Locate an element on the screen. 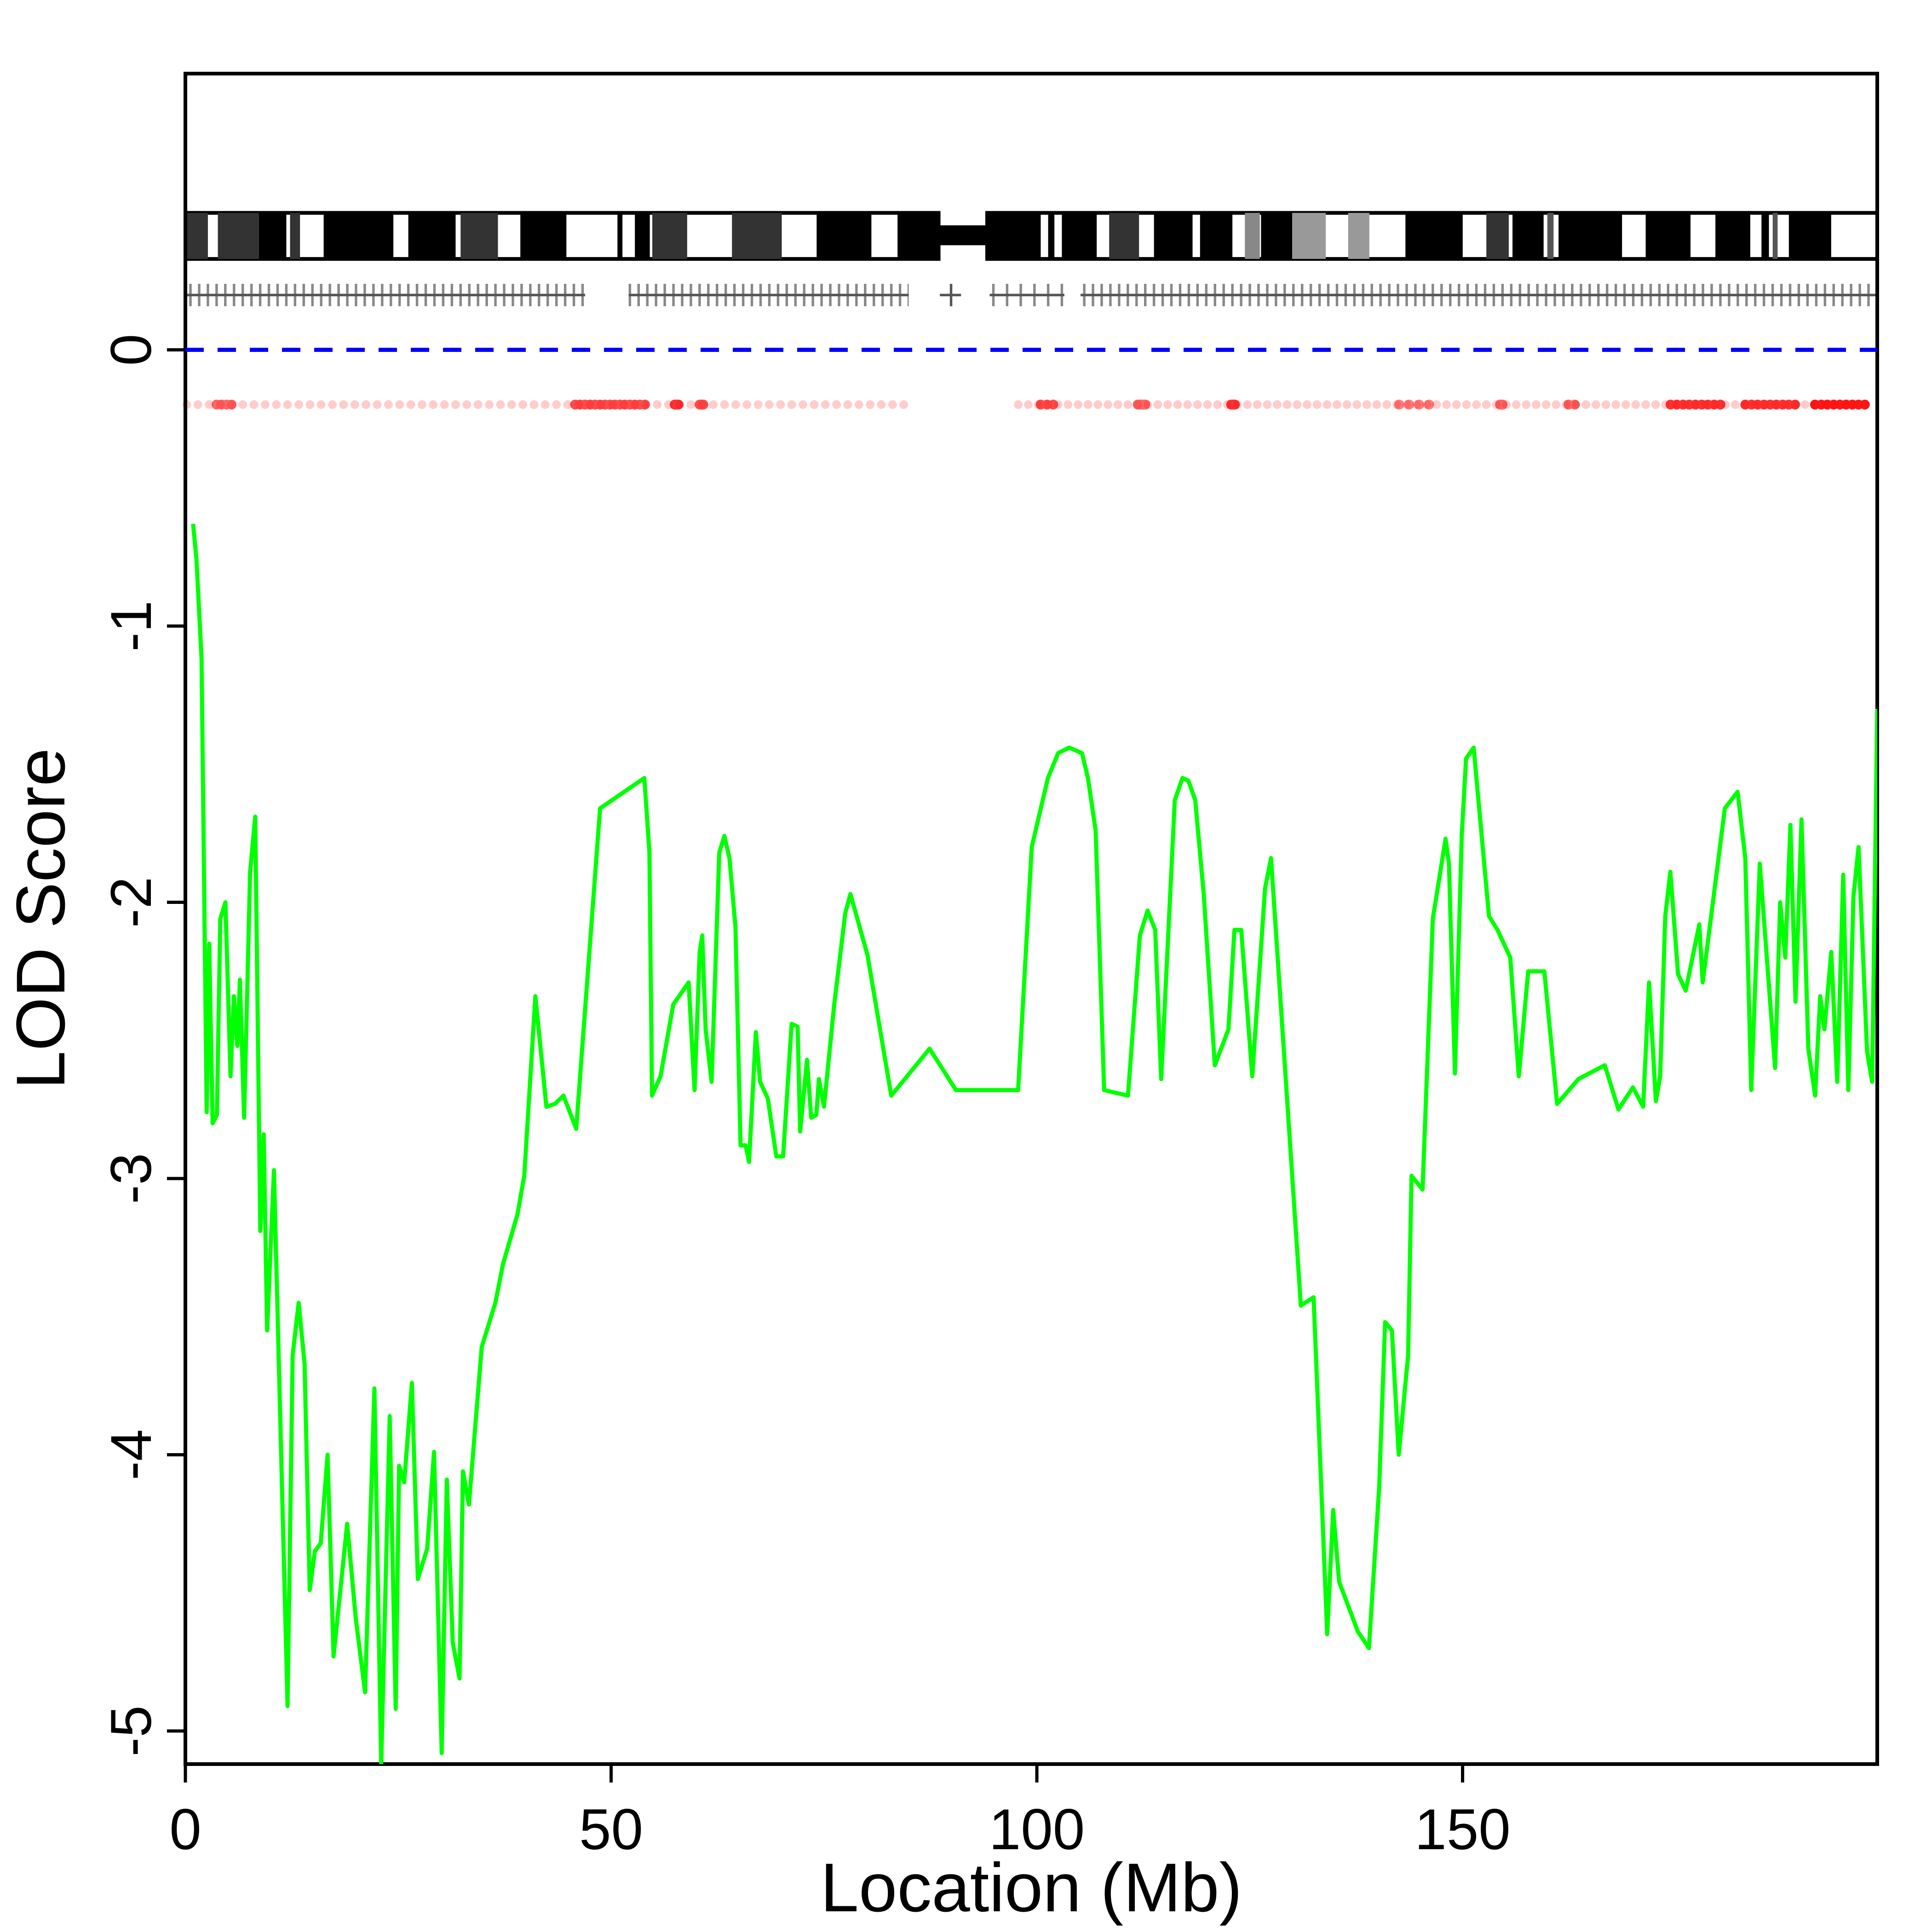  y-axis-label: LOD Score is located at coordinates (40, 918).